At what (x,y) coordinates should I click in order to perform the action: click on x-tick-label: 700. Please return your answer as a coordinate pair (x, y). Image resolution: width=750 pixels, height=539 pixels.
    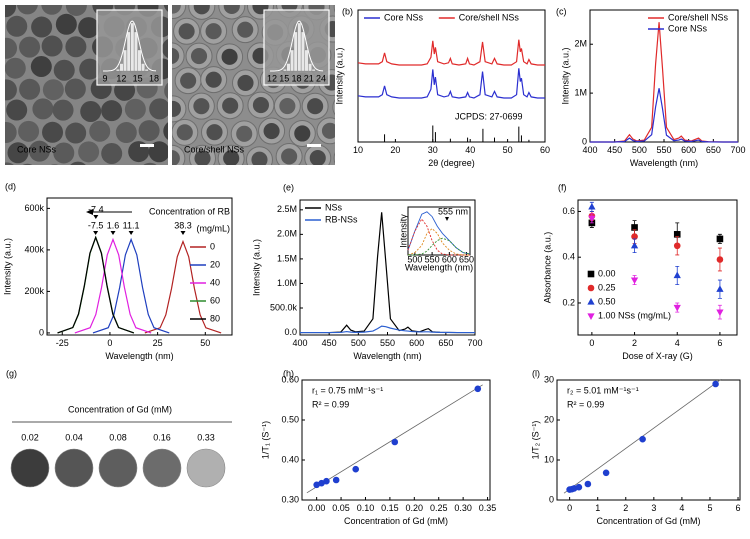
    Looking at the image, I should click on (737, 150).